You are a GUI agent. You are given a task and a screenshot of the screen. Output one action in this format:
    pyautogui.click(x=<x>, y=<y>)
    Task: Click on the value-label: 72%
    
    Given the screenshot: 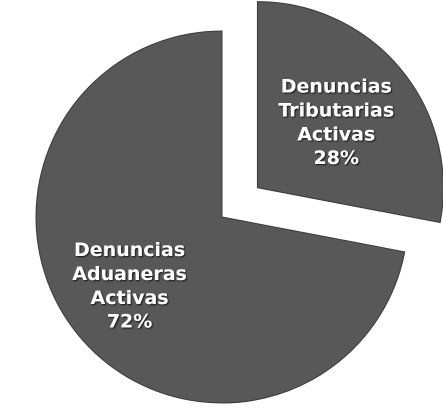 What is the action you would take?
    pyautogui.click(x=129, y=321)
    